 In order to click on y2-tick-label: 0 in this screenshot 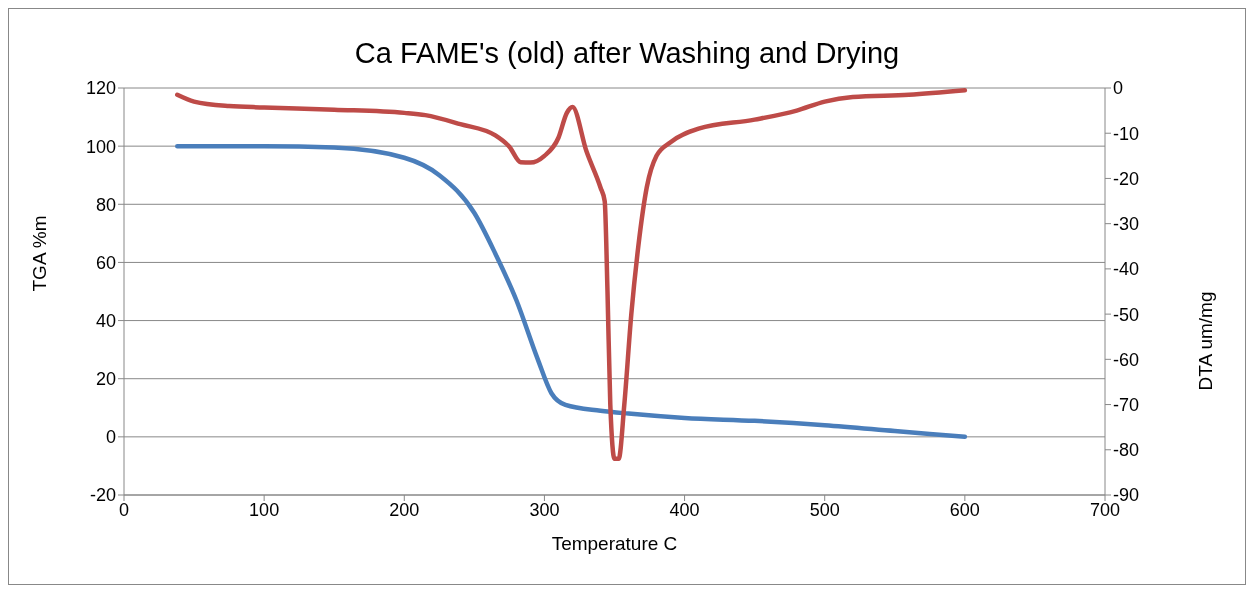, I will do `click(1118, 88)`.